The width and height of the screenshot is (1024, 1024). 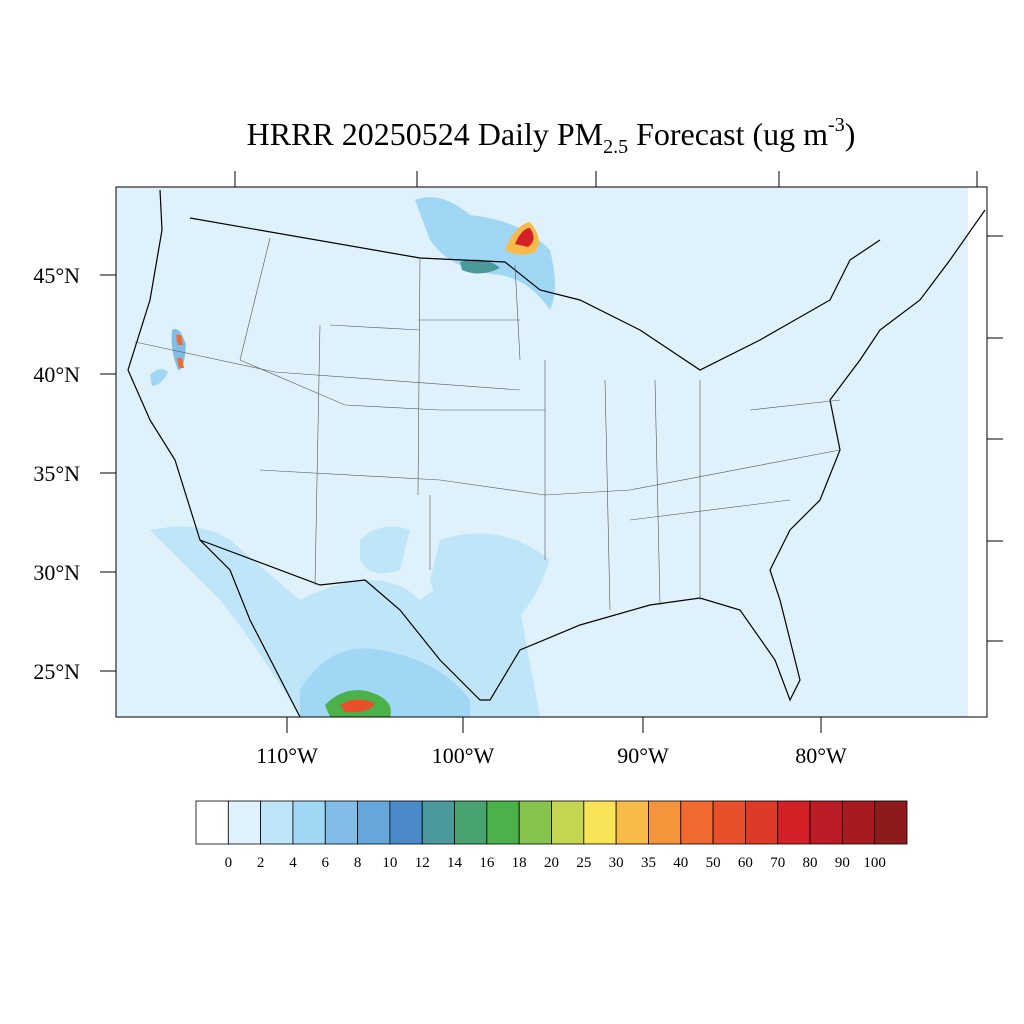 What do you see at coordinates (56, 374) in the screenshot?
I see `latitude-label: 40°N` at bounding box center [56, 374].